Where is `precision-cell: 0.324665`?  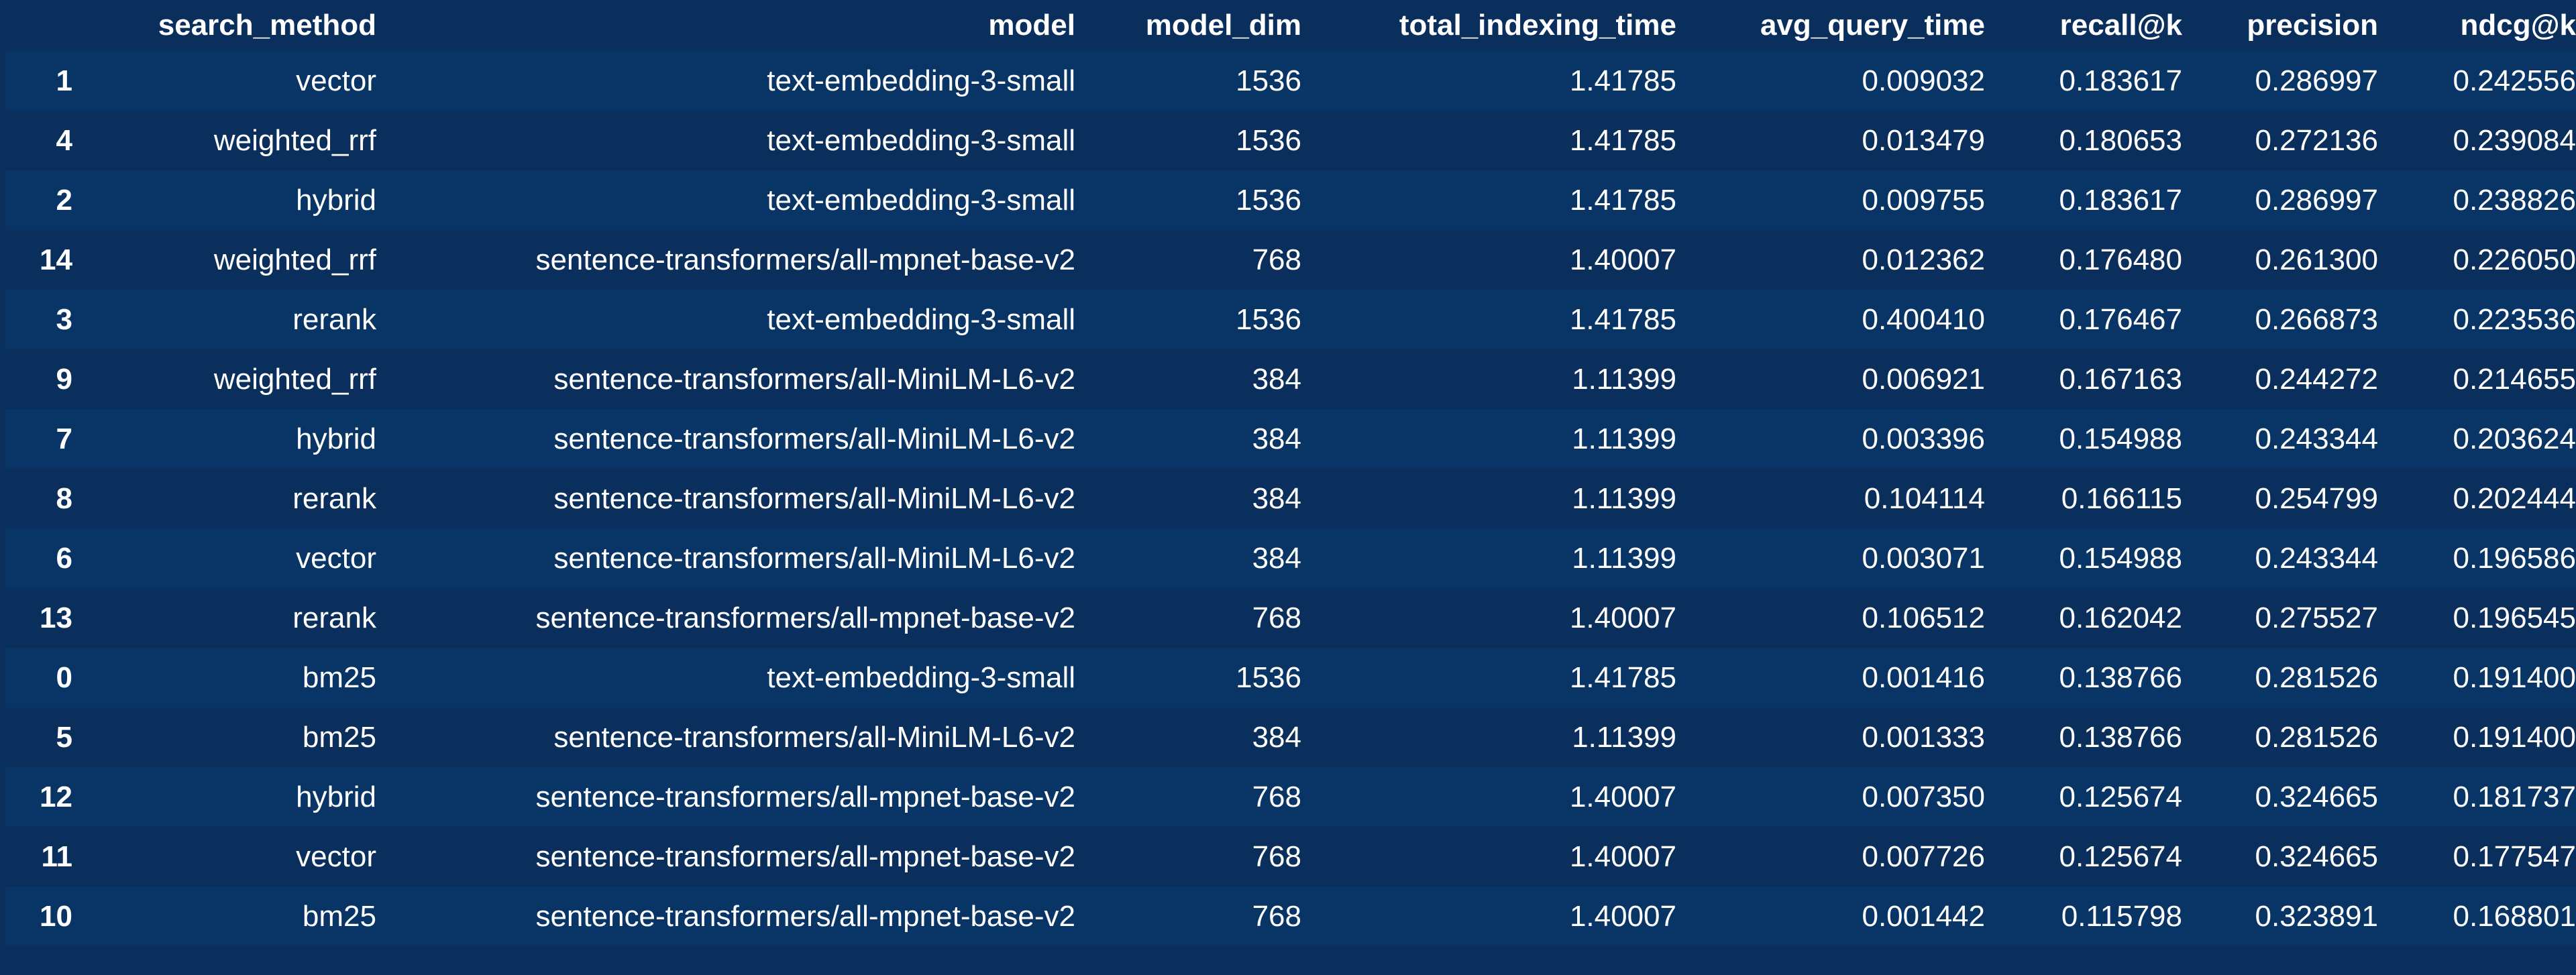
precision-cell: 0.324665 is located at coordinates (2316, 796).